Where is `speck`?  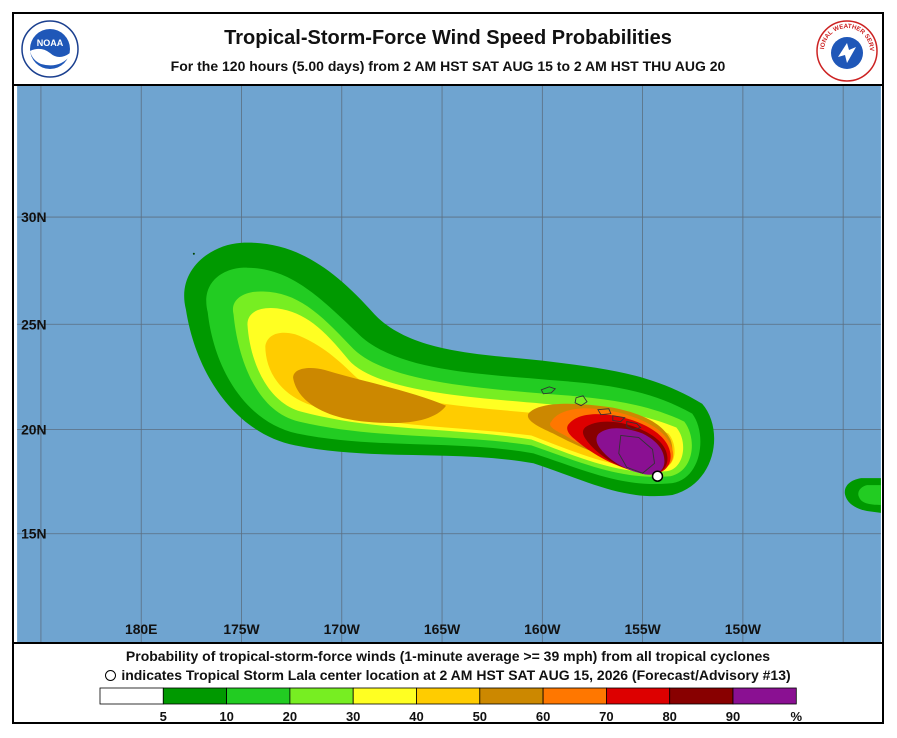
speck is located at coordinates (193, 253).